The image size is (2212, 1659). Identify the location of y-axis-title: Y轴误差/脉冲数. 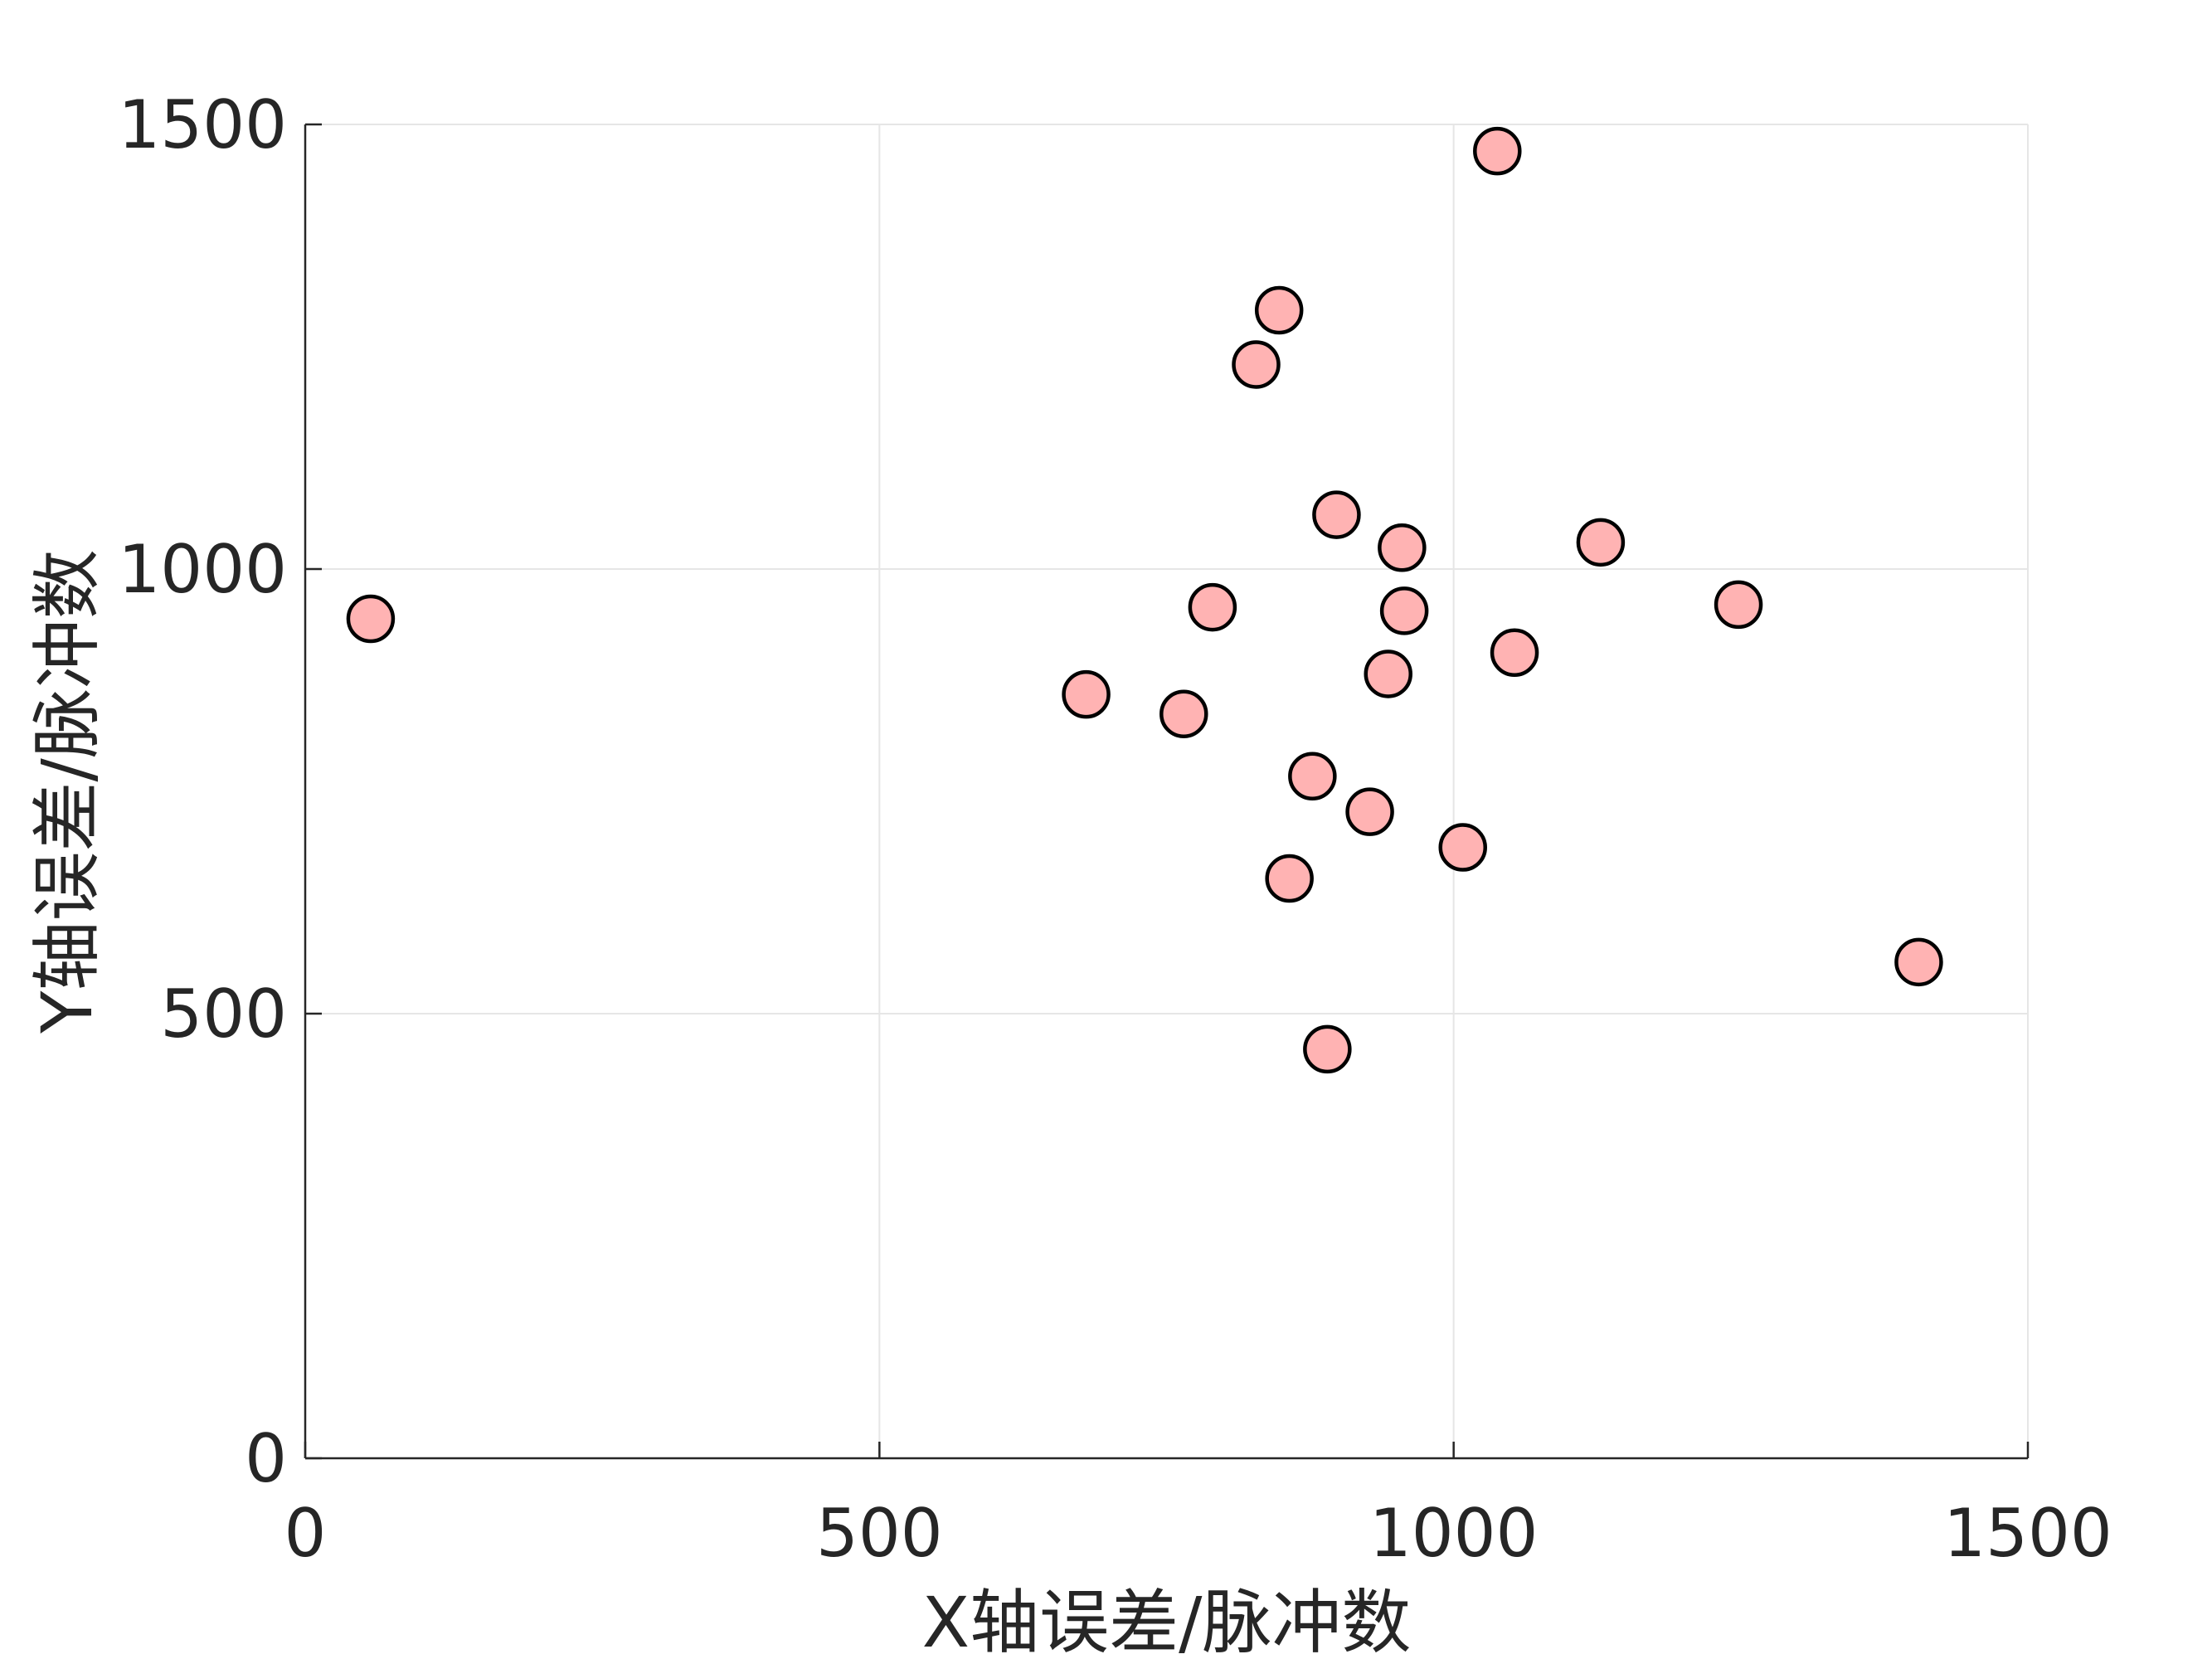
(67, 791).